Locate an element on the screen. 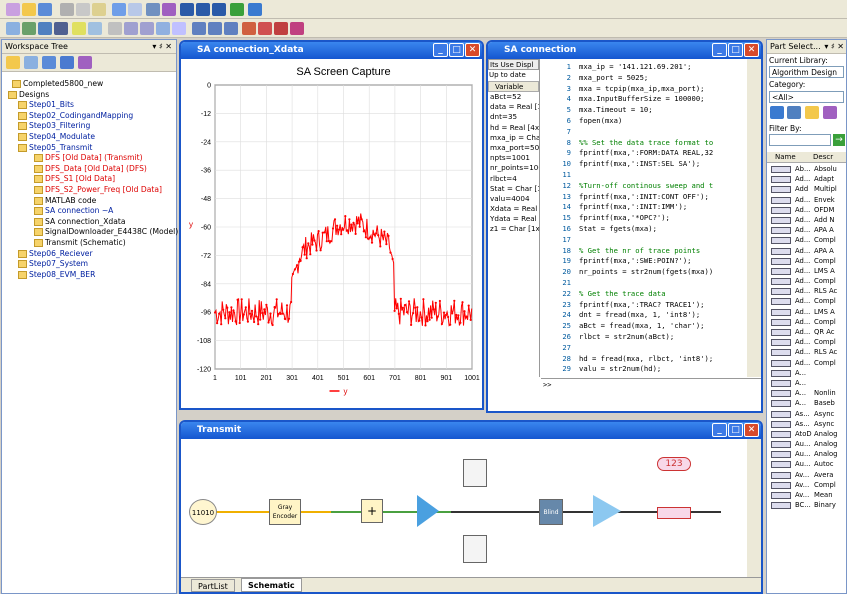 This screenshot has width=847, height=594. close-button: ✕ is located at coordinates (751, 50).